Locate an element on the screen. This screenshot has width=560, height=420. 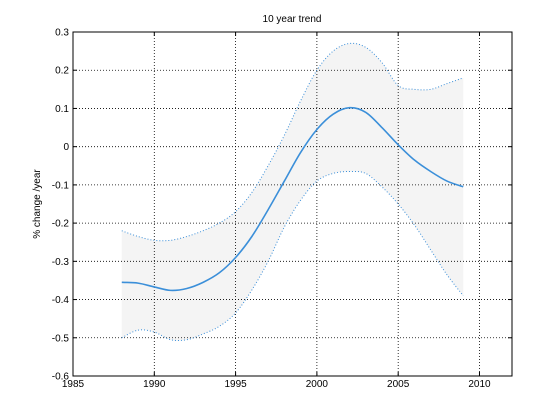
y-tick-label: -0.1 is located at coordinates (61, 185).